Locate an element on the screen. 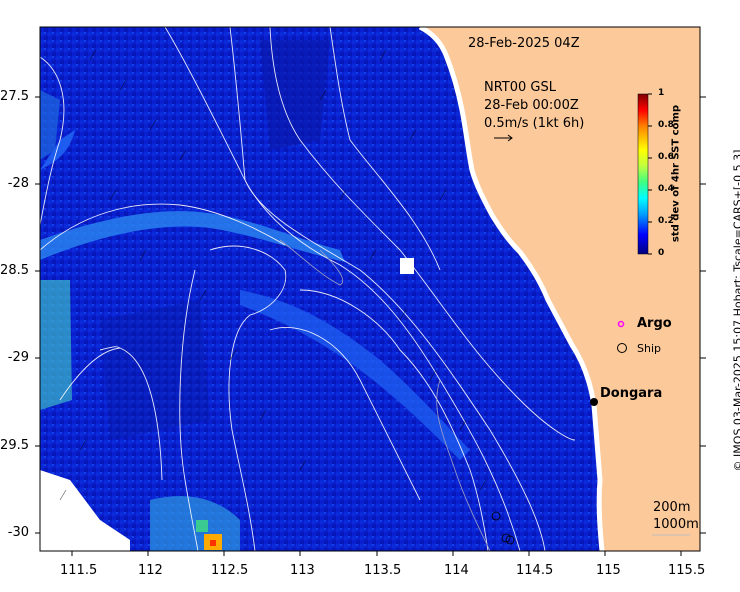 This screenshot has width=740, height=592. x-tick-label: 111.5 is located at coordinates (79, 570).